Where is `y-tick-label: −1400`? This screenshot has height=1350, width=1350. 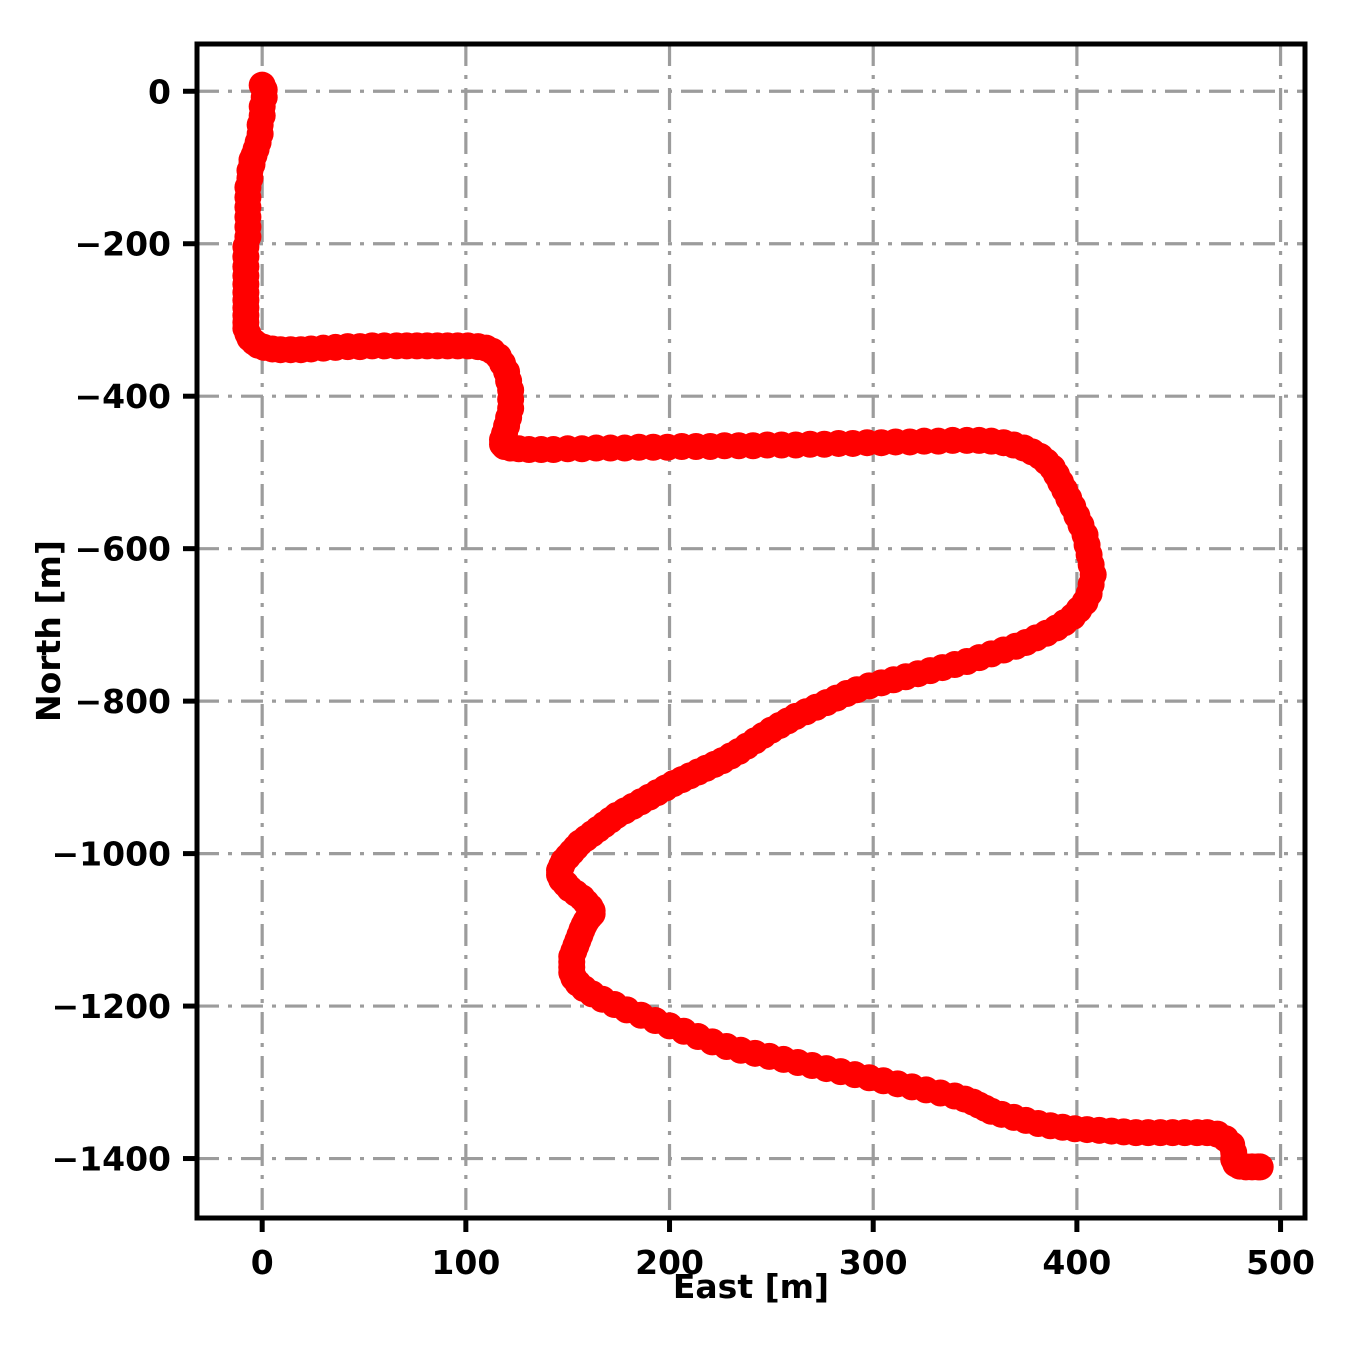 y-tick-label: −1400 is located at coordinates (112, 1159).